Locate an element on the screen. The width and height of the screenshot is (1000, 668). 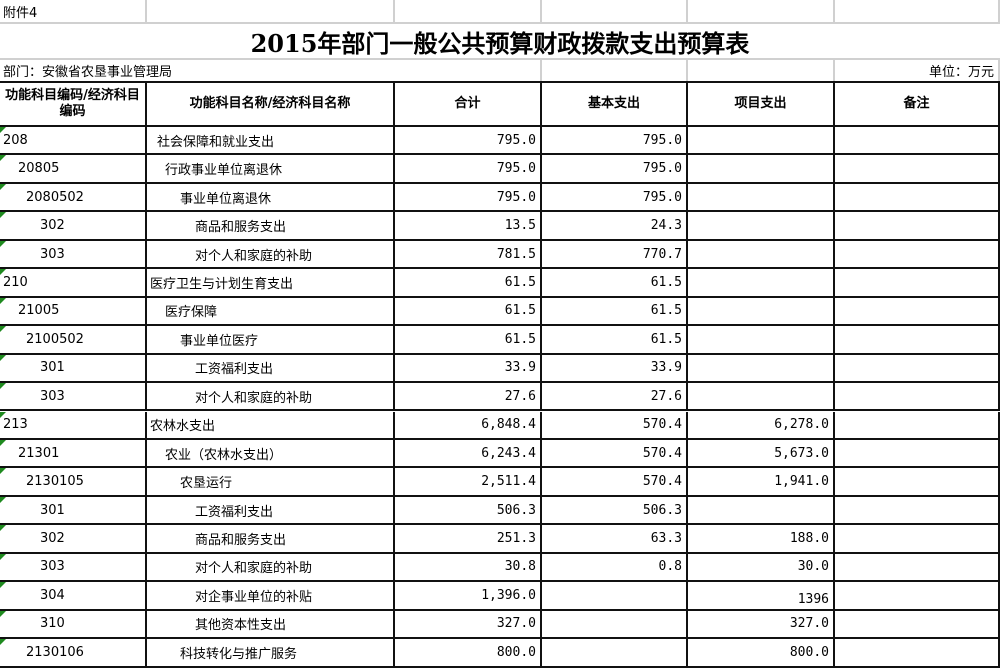
total-cell: 6,243.4 is located at coordinates (468, 454).